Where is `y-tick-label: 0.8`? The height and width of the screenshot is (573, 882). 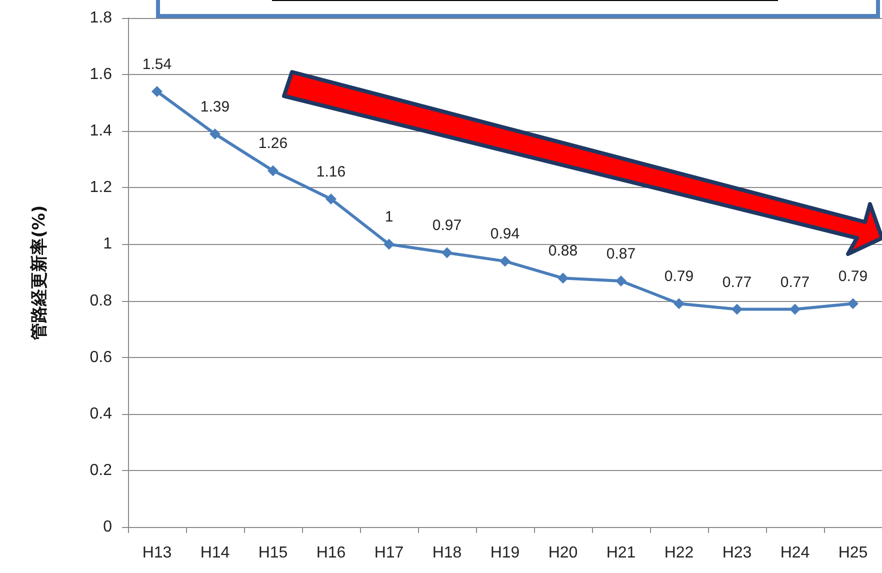 y-tick-label: 0.8 is located at coordinates (101, 301).